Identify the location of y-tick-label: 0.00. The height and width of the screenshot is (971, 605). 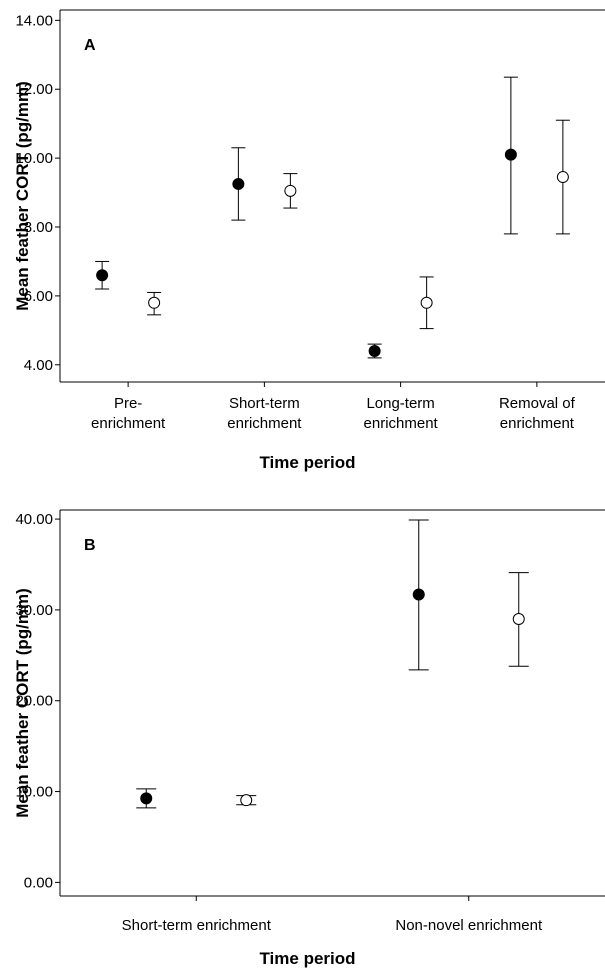
(38, 882).